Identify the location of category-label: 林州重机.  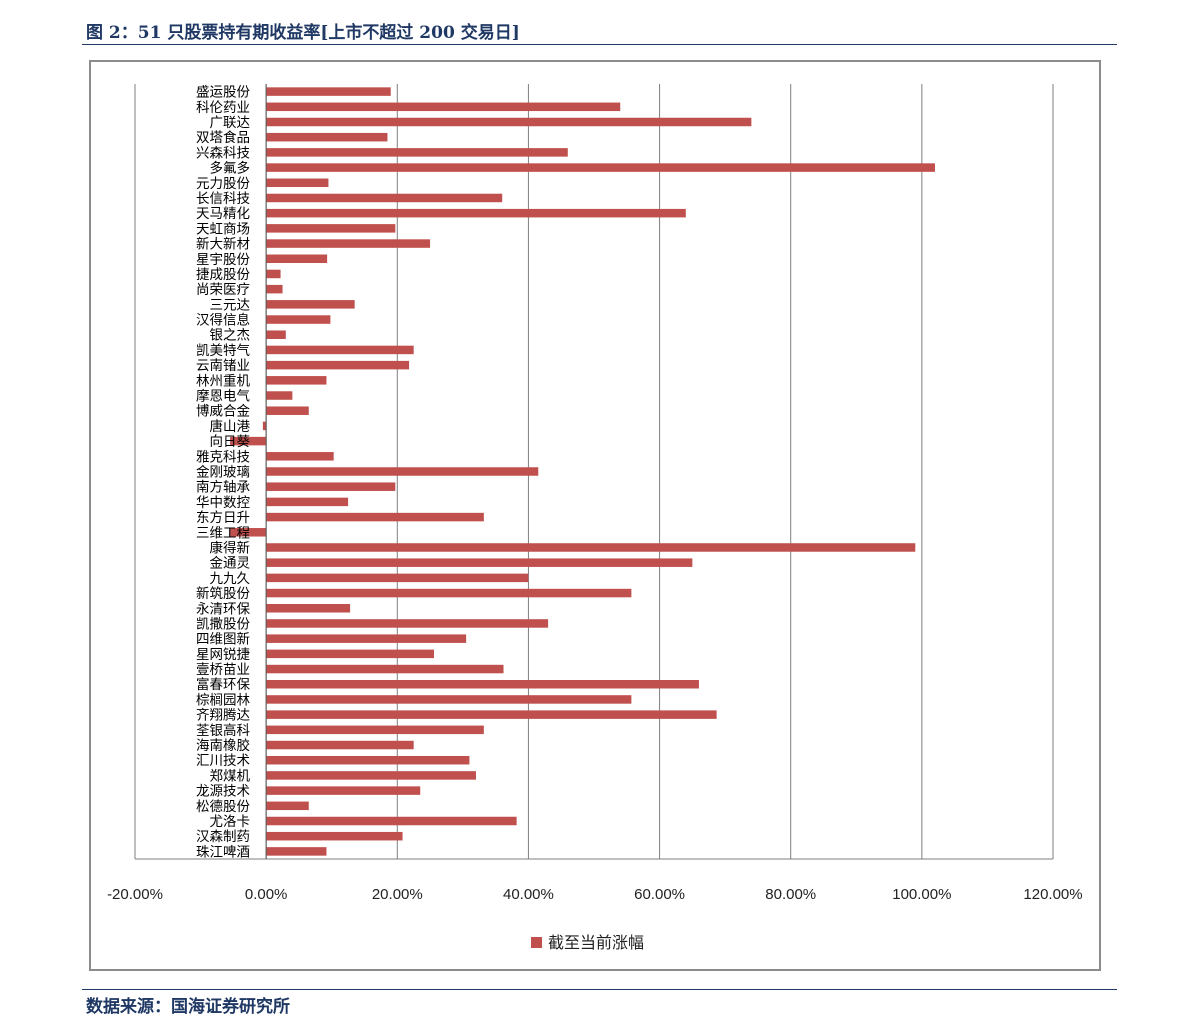
(223, 381).